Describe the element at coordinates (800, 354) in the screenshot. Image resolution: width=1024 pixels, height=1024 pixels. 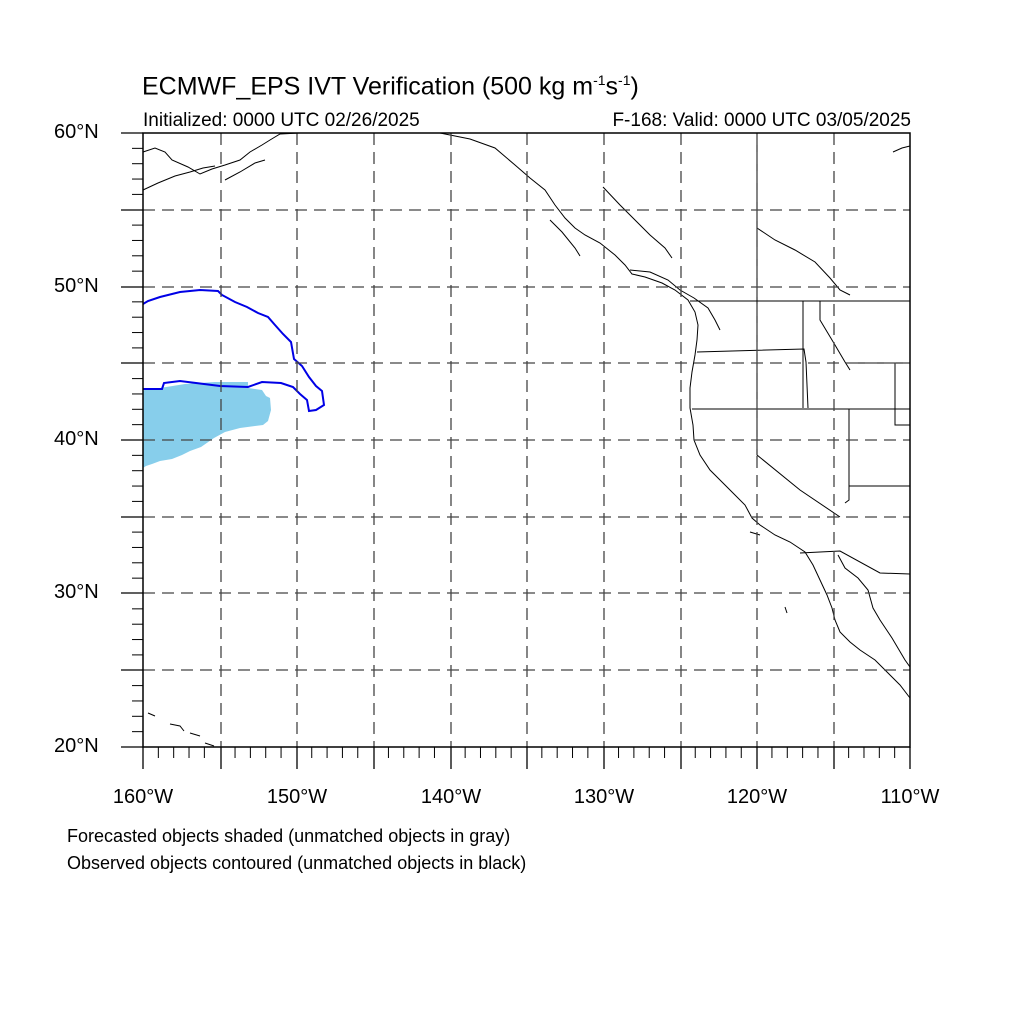
I see `state-borders` at that location.